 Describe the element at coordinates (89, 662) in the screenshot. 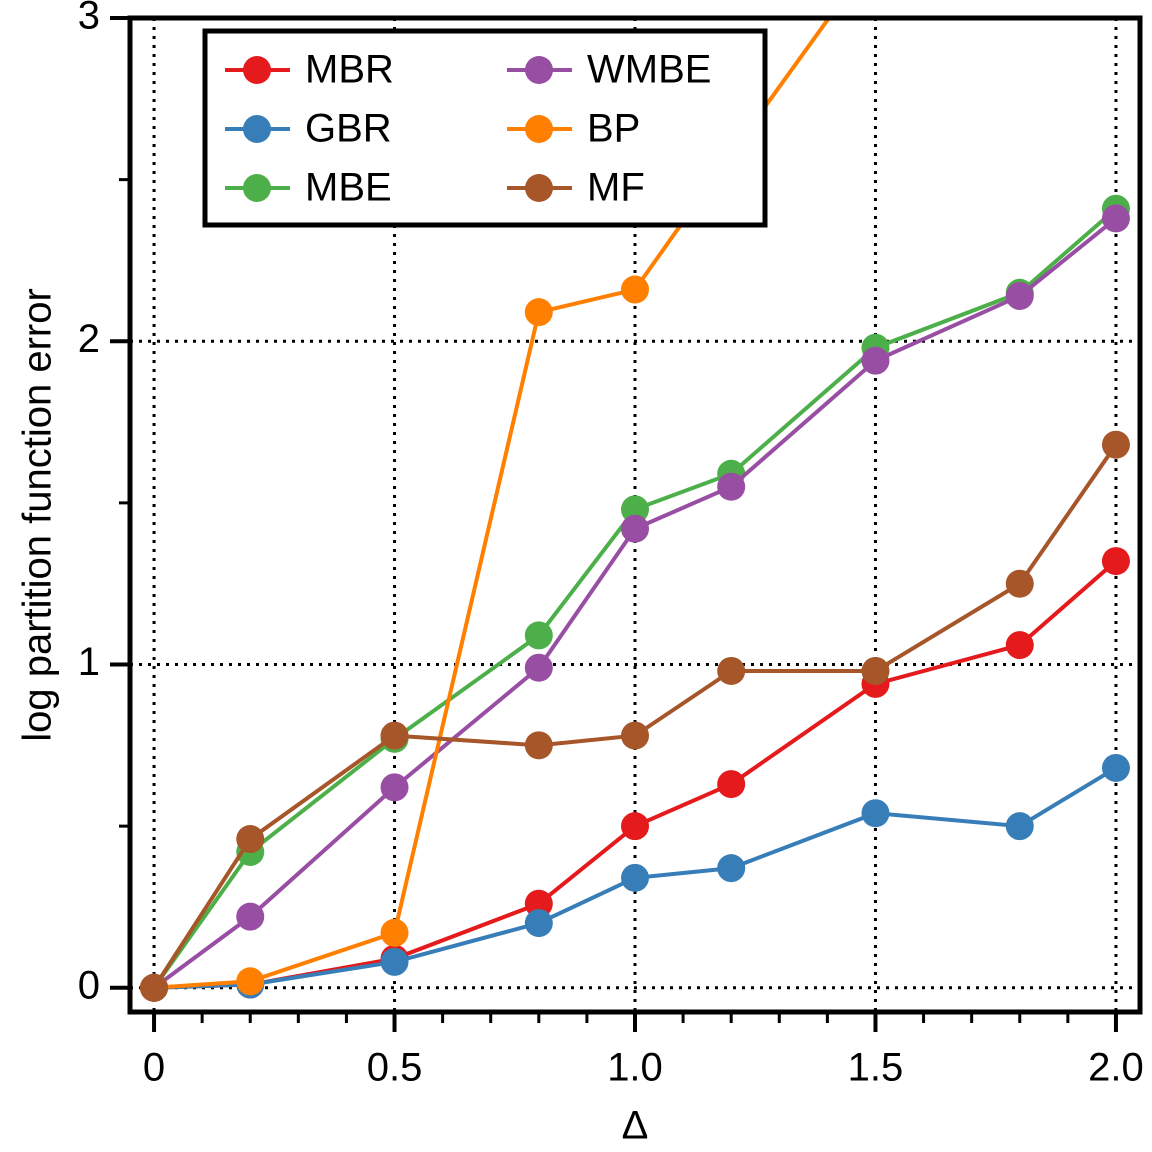

I see `y-tick-label: 1` at that location.